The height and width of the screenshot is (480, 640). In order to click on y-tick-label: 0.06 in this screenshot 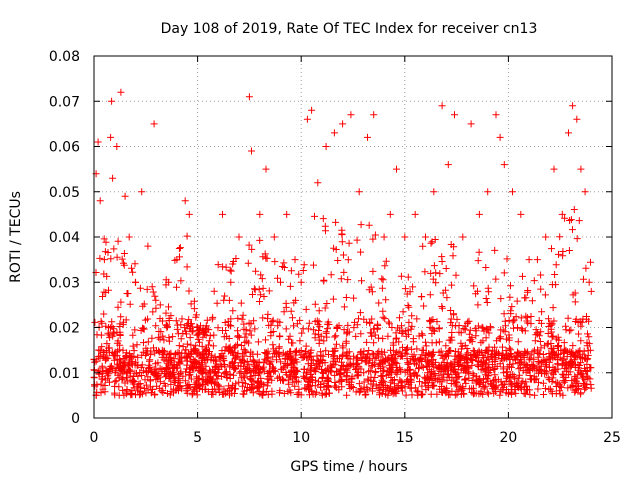, I will do `click(64, 148)`.